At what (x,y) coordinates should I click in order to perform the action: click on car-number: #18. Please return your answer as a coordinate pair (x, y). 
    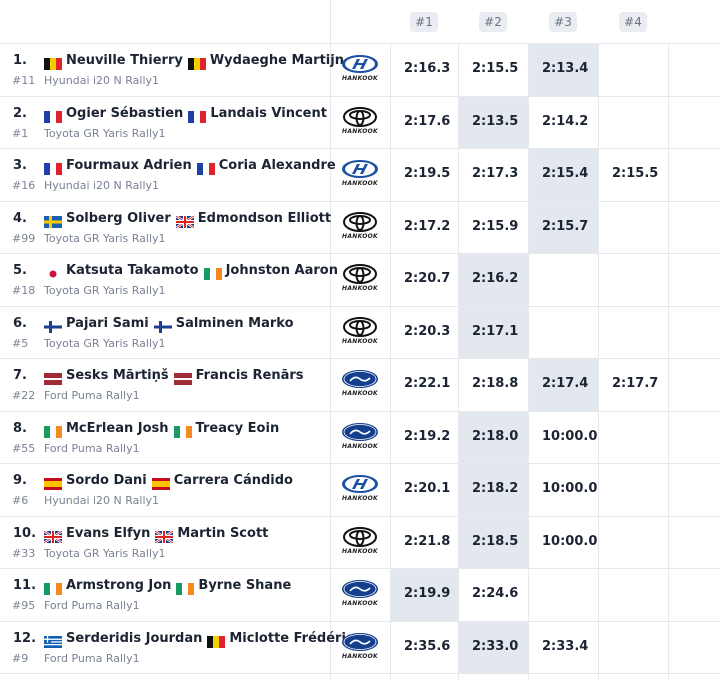
    Looking at the image, I should click on (24, 290).